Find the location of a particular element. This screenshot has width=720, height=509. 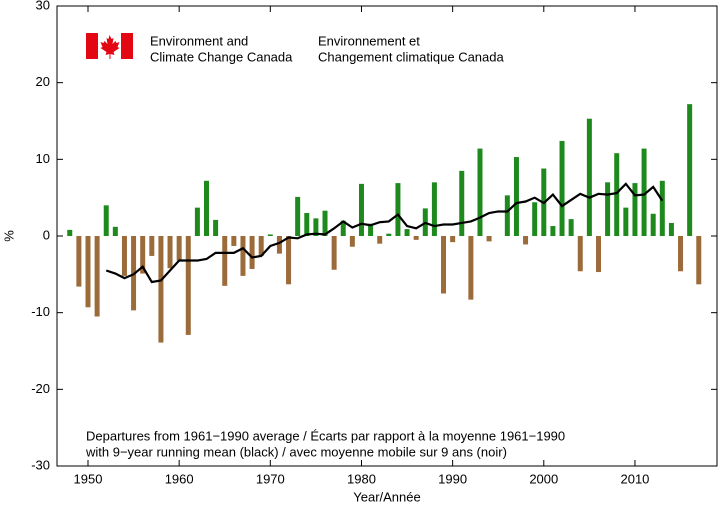

x-tick-label: 1950 is located at coordinates (88, 478).